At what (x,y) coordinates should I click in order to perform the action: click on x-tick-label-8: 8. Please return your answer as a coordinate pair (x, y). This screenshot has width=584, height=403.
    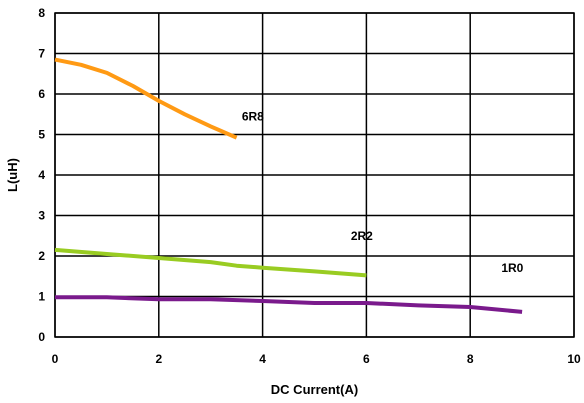
    Looking at the image, I should click on (470, 359).